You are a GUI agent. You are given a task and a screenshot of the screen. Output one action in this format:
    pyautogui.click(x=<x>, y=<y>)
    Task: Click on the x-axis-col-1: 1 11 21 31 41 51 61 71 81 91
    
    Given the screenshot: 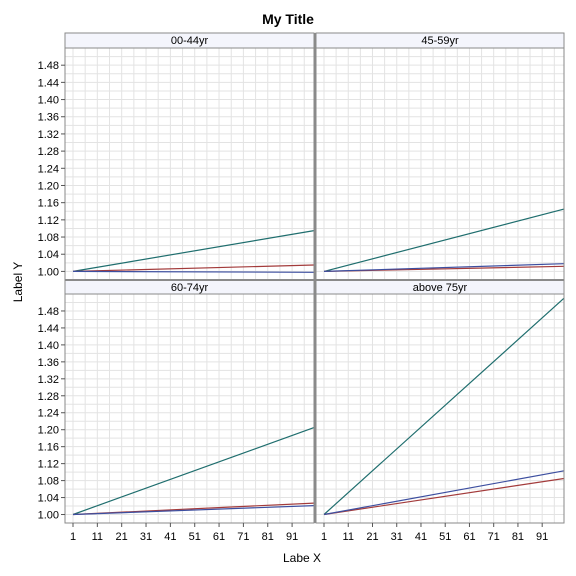 What is the action you would take?
    pyautogui.click(x=184, y=533)
    